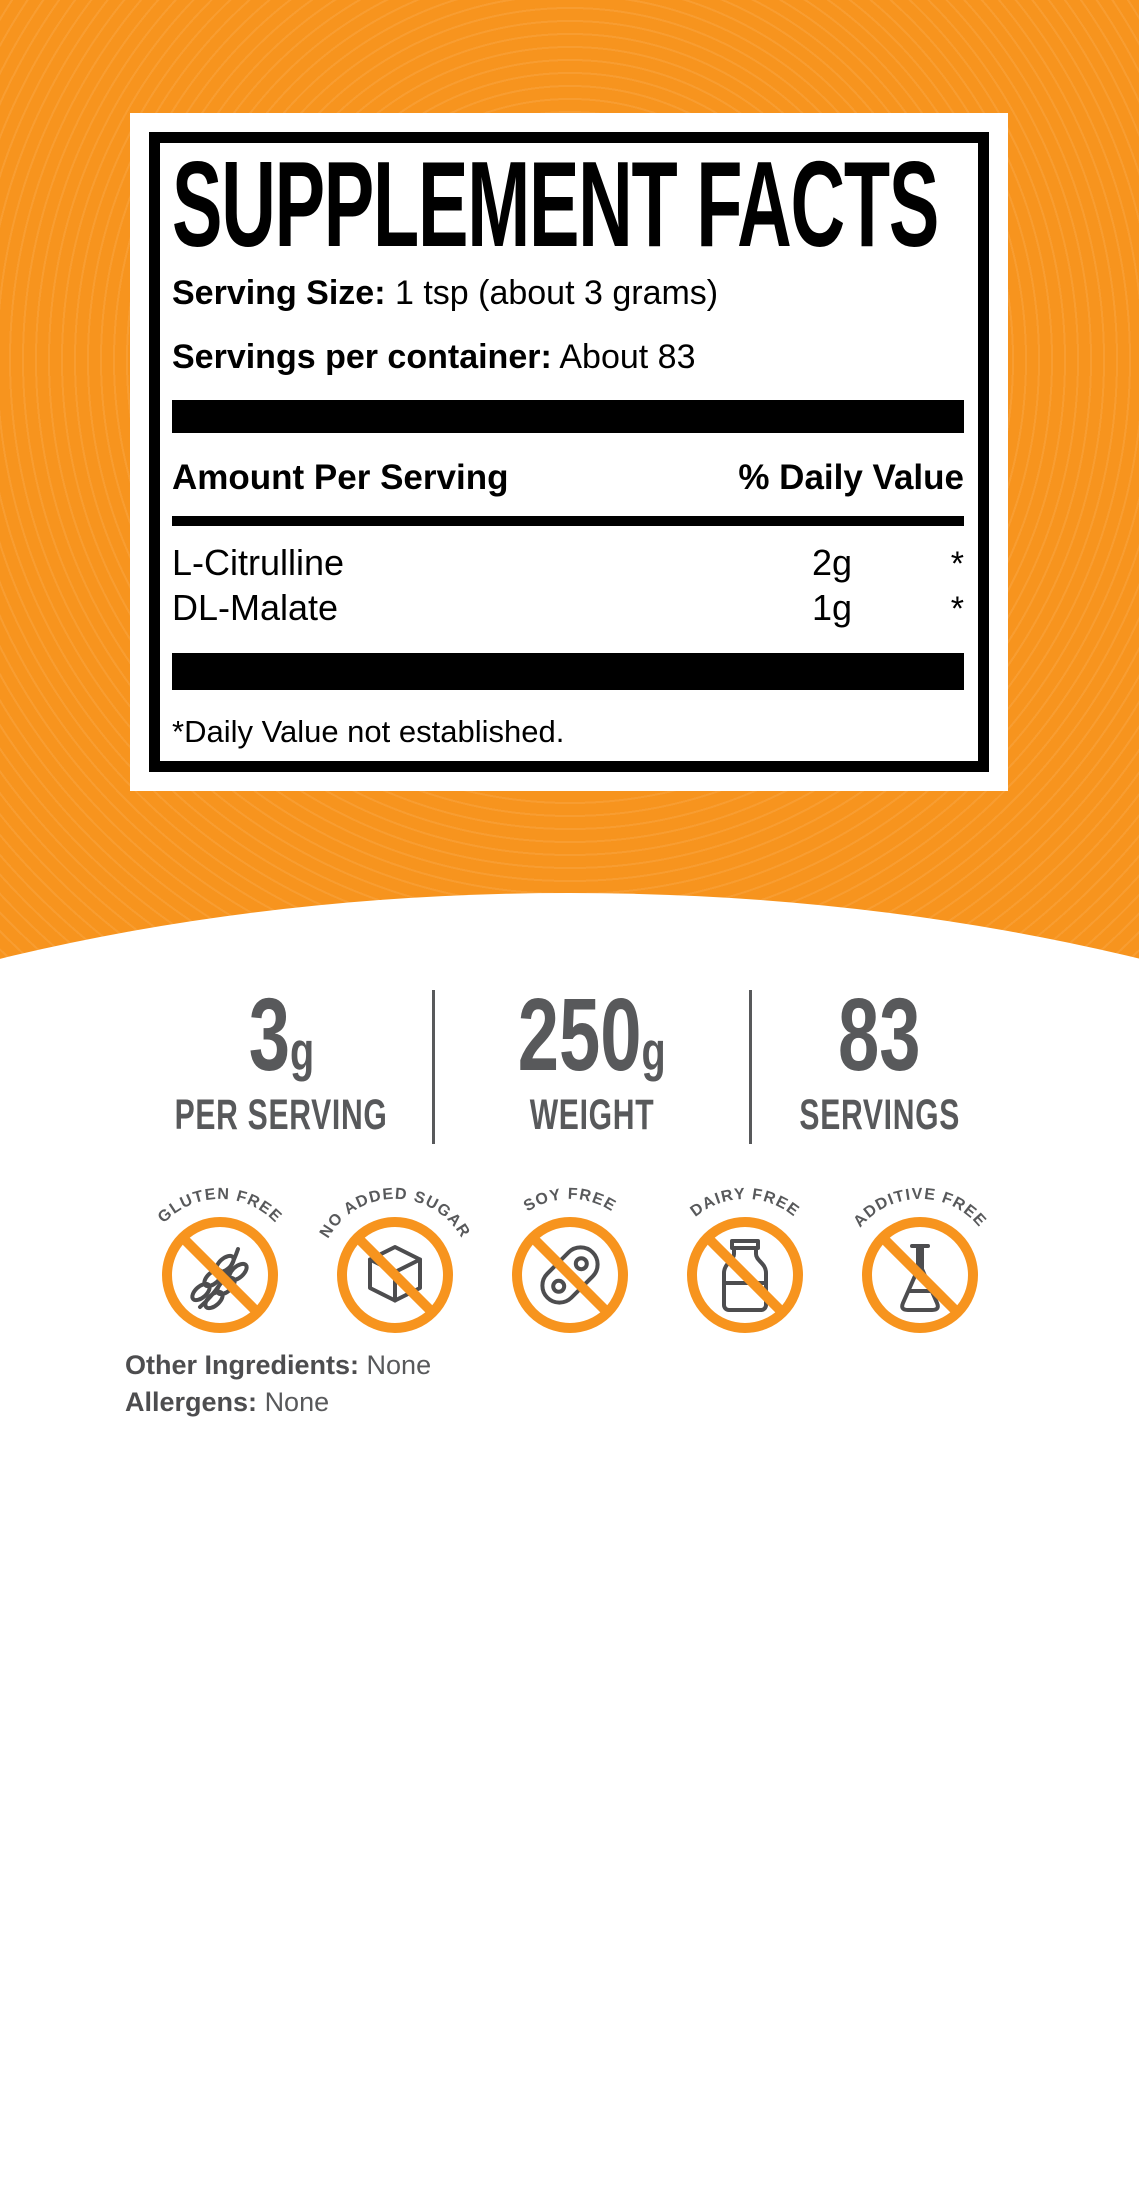 The height and width of the screenshot is (2193, 1139). I want to click on stat-weight: 250g WEIGHT, so click(592, 1064).